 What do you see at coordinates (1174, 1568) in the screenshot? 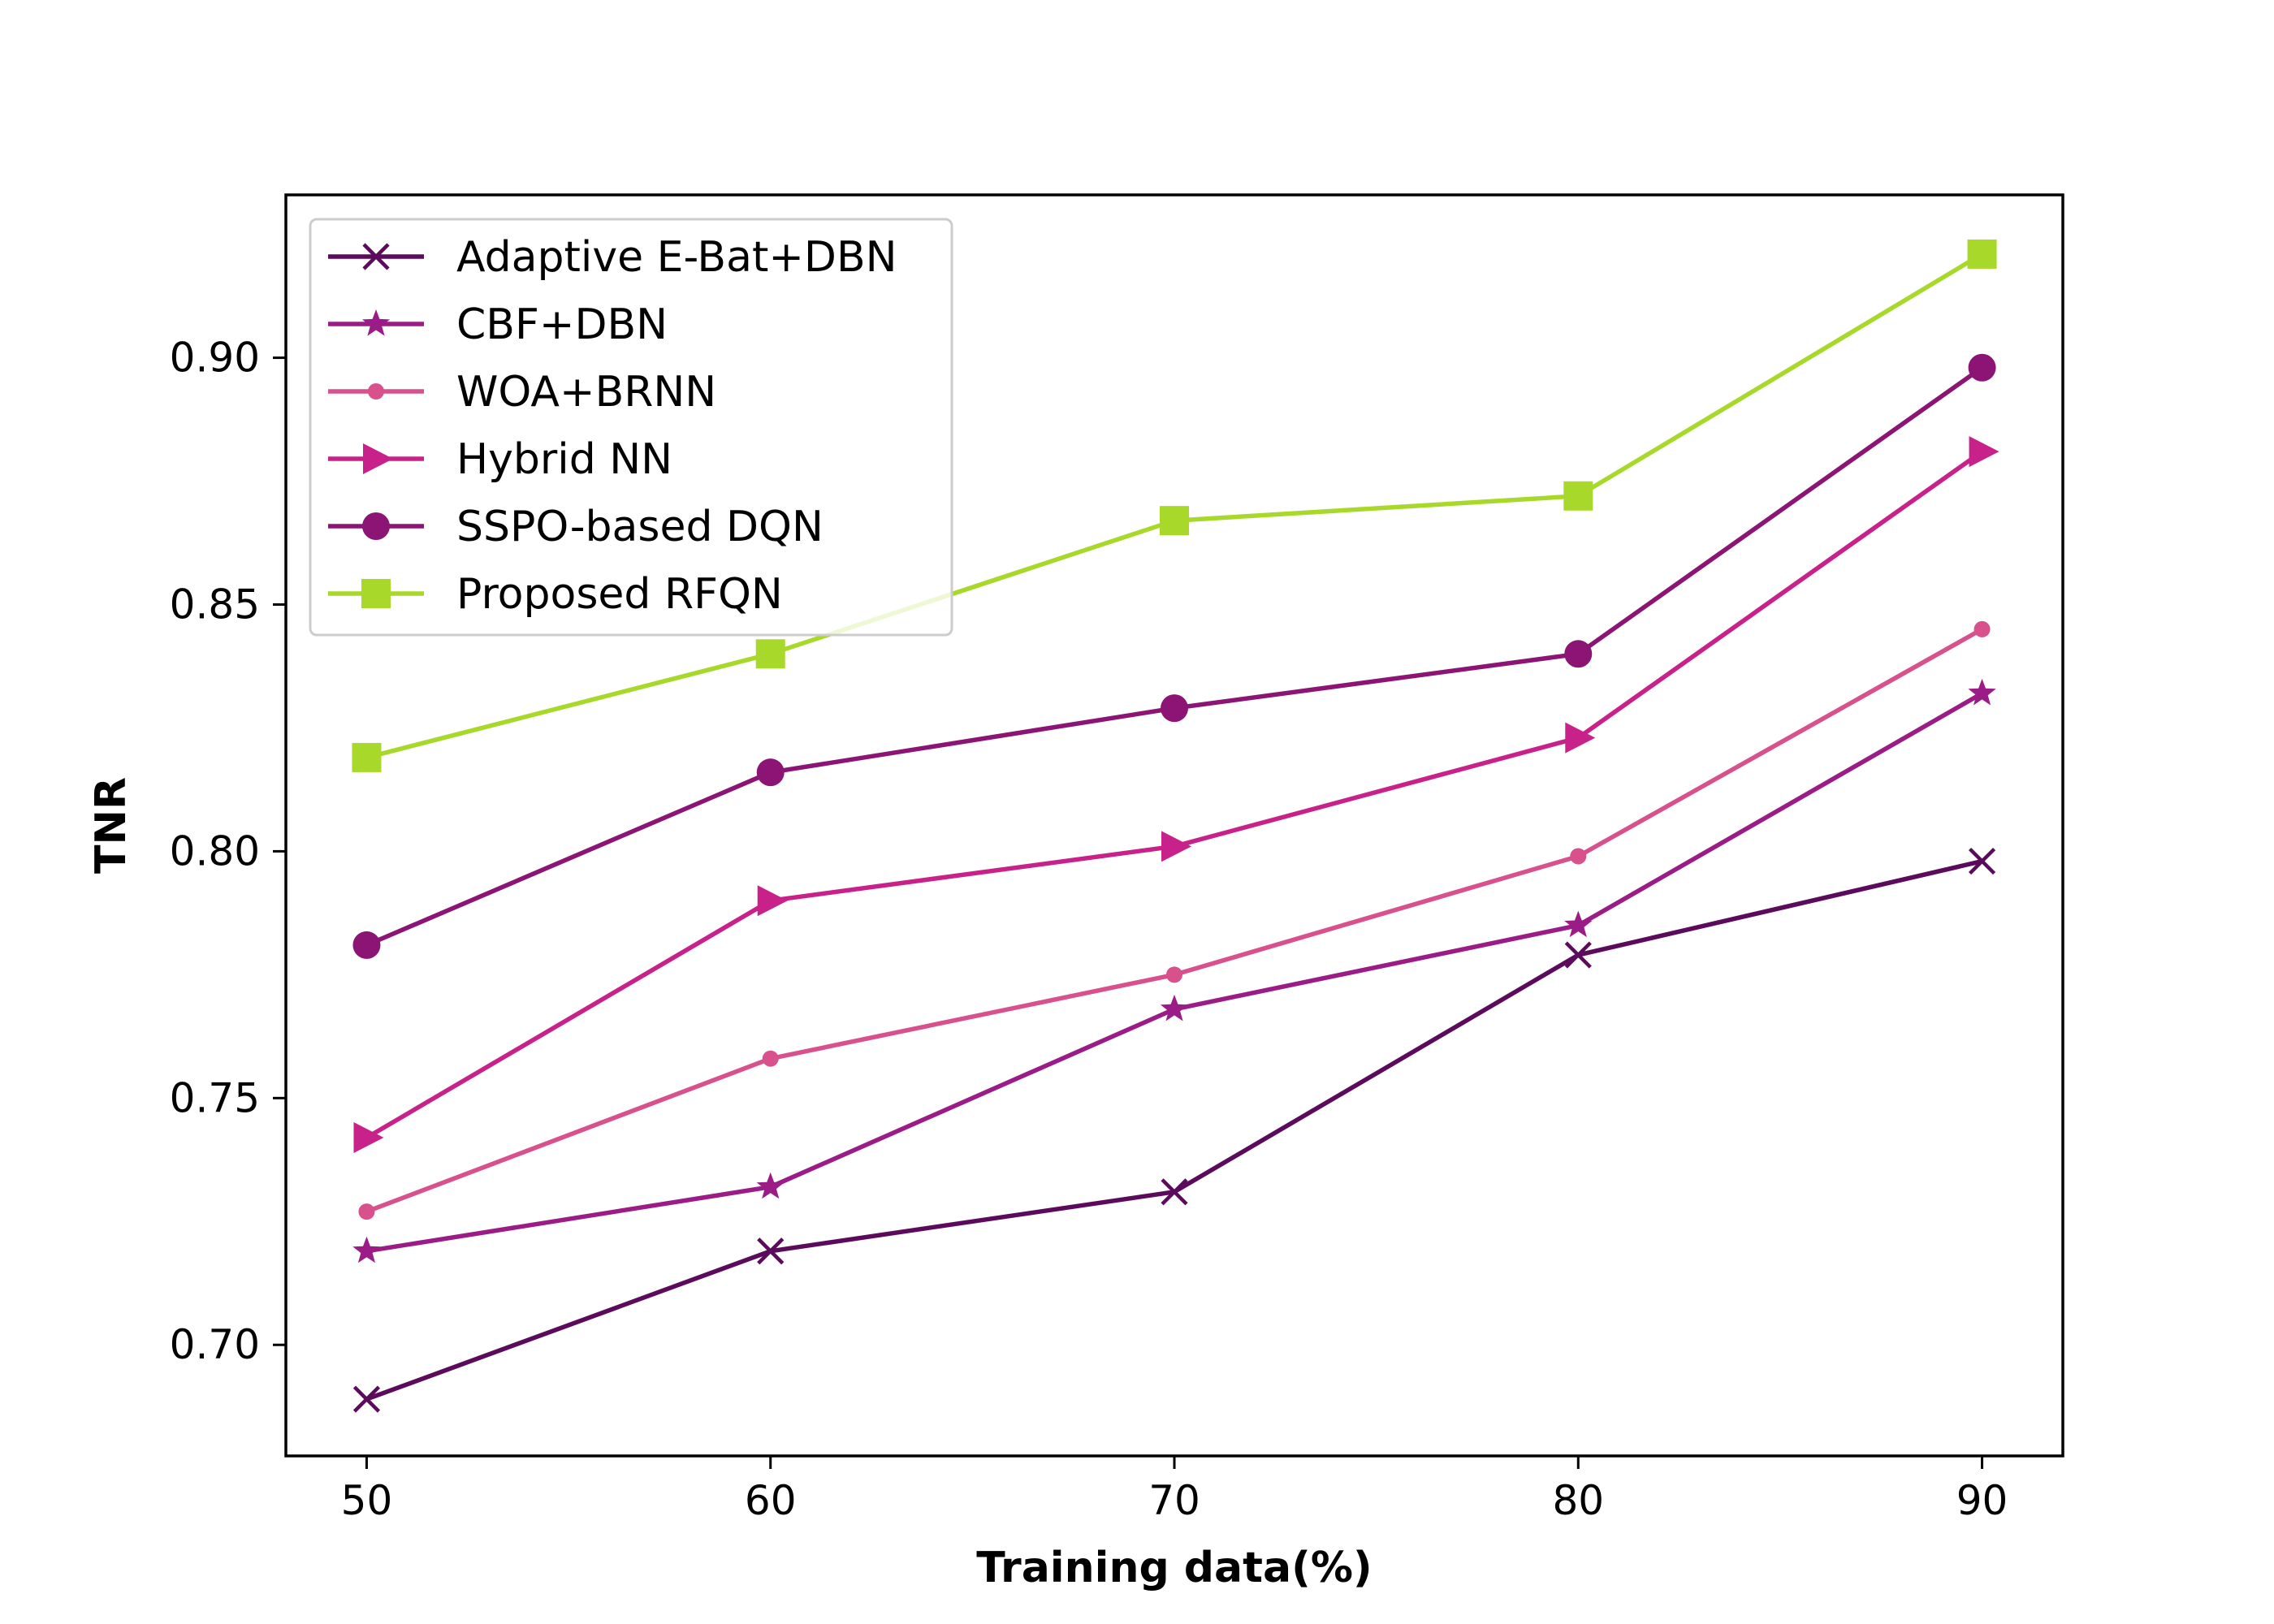
I see `x-axis-title: Training data(%)` at bounding box center [1174, 1568].